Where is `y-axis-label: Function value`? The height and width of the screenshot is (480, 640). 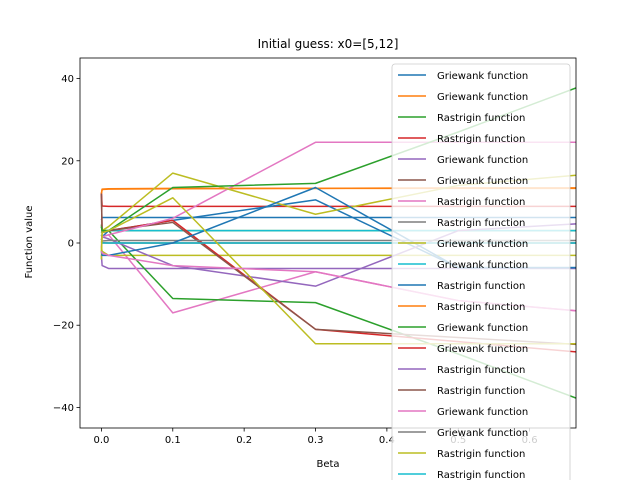
y-axis-label: Function value is located at coordinates (29, 241).